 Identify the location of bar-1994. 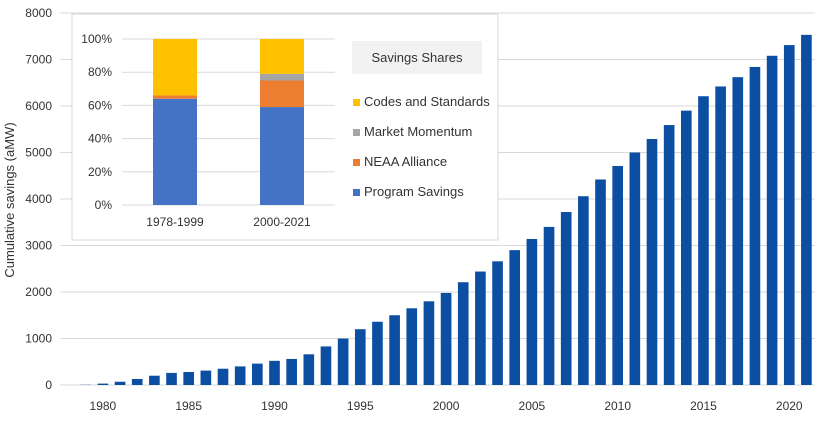
(343, 362).